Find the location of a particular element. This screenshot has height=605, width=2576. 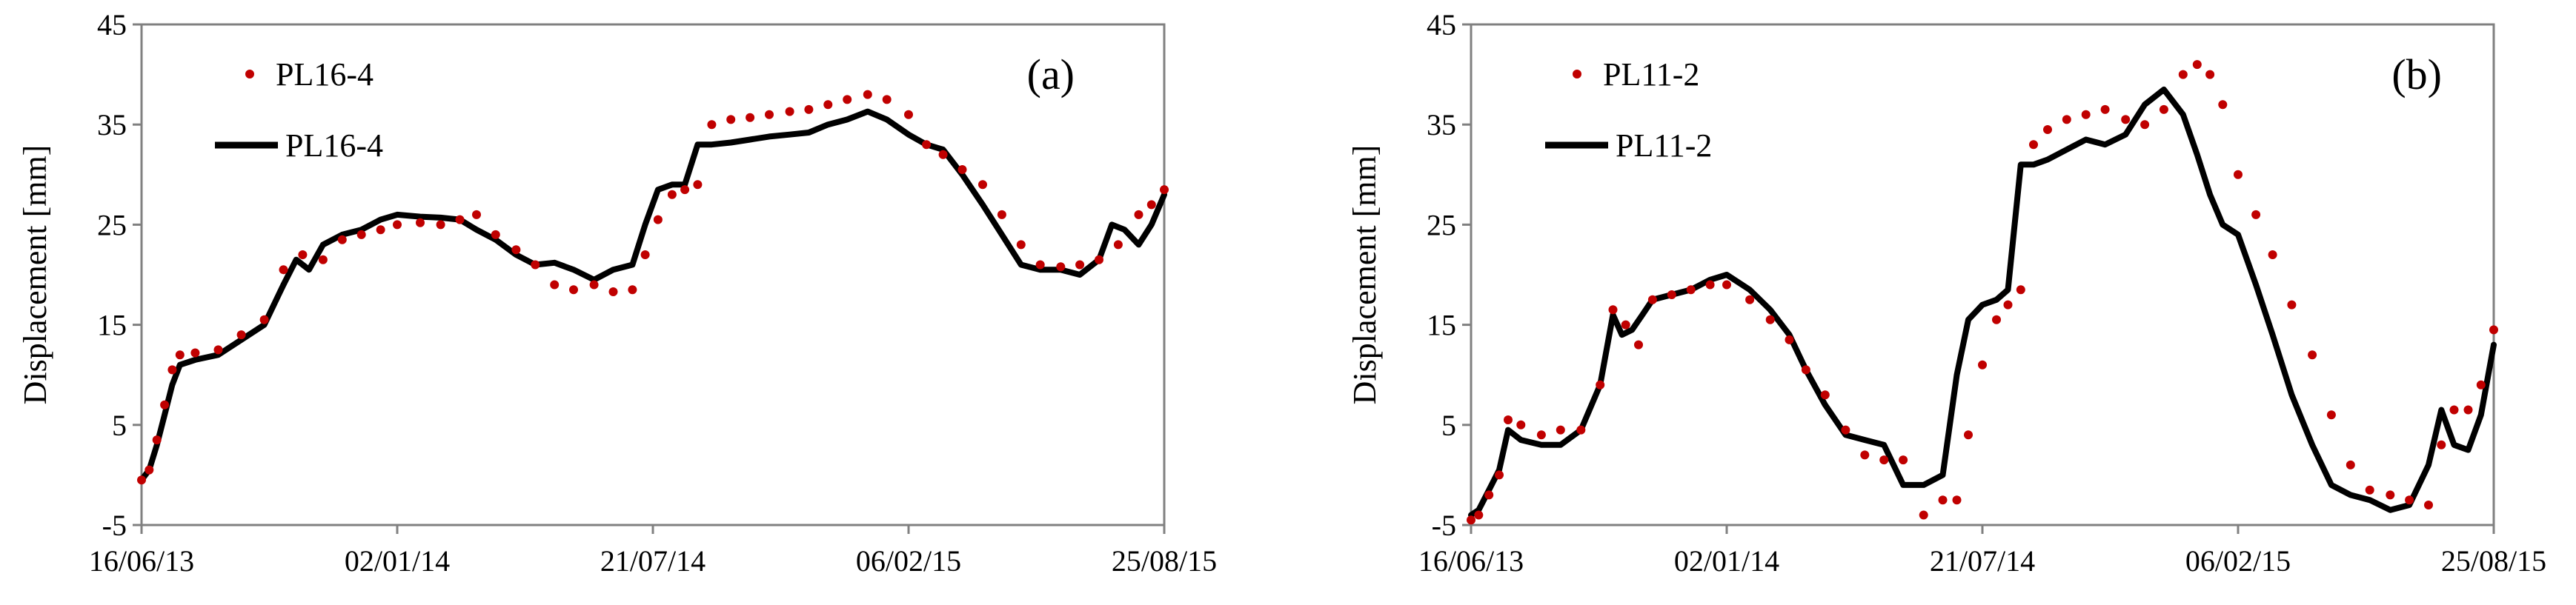

x-tick-label: 21/07/14 is located at coordinates (653, 561).